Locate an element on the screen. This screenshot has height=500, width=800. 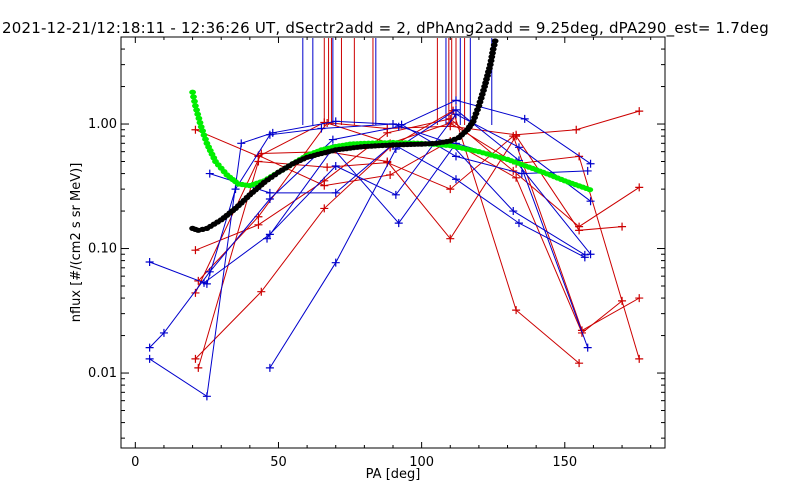
blue-series-line is located at coordinates (397, 200).